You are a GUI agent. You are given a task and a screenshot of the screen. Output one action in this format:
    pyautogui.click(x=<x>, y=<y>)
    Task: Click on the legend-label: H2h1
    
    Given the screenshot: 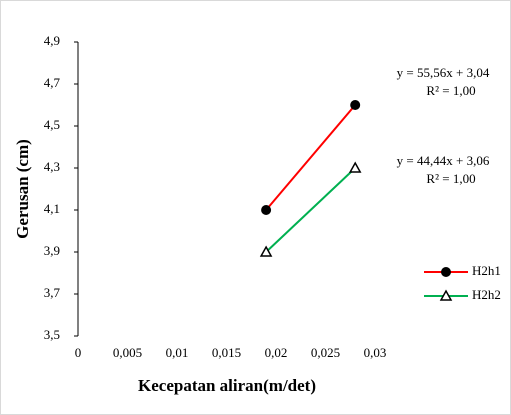 What is the action you would take?
    pyautogui.click(x=486, y=270)
    